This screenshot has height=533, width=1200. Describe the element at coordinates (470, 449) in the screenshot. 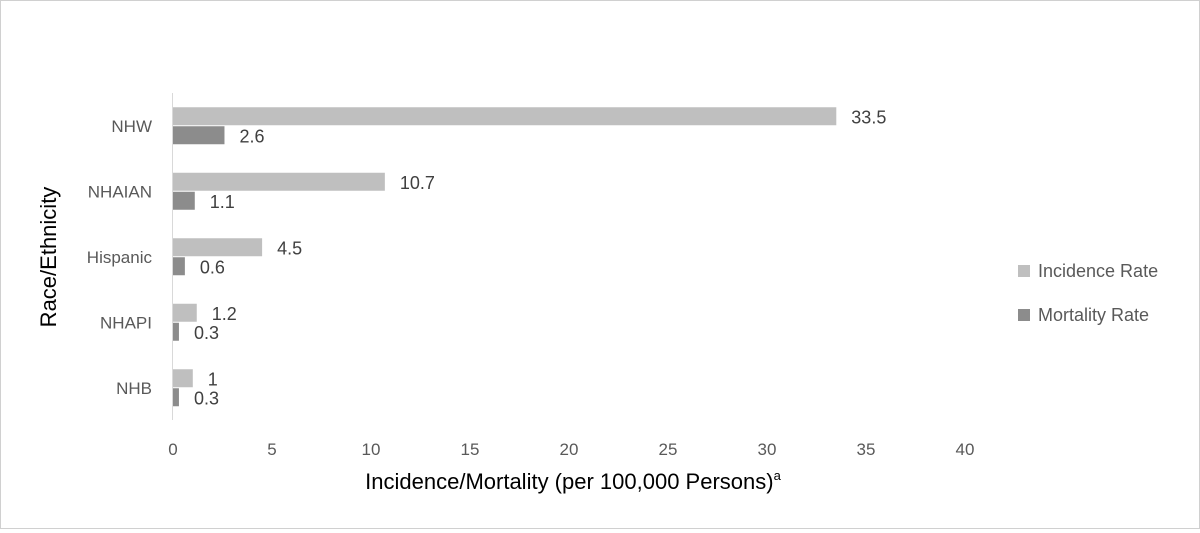

I see `x-tick-label: 15` at that location.